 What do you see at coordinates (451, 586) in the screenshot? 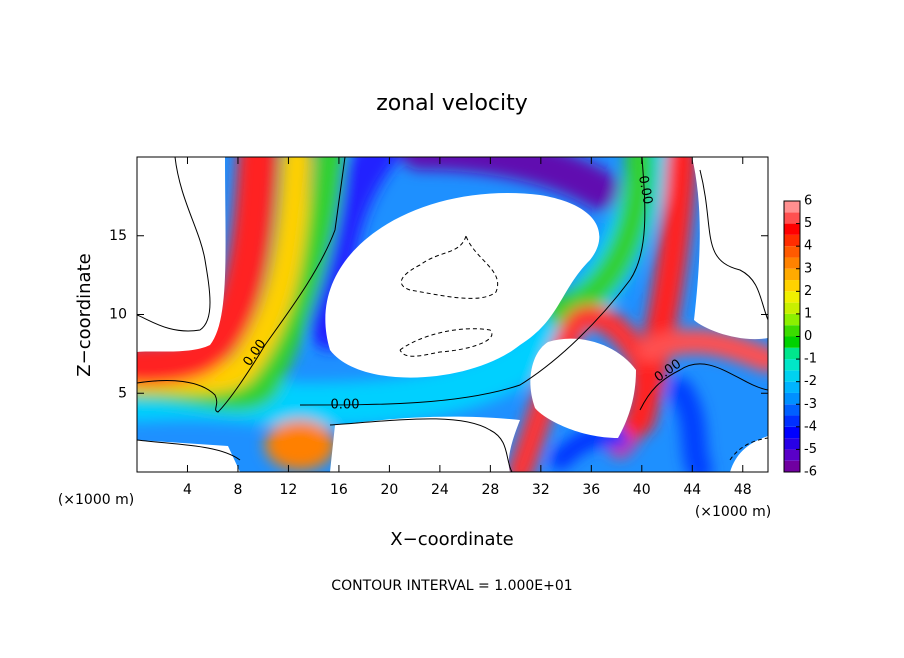
I see `contour-interval-note: CONTOUR INTERVAL = 1.000E+01` at bounding box center [451, 586].